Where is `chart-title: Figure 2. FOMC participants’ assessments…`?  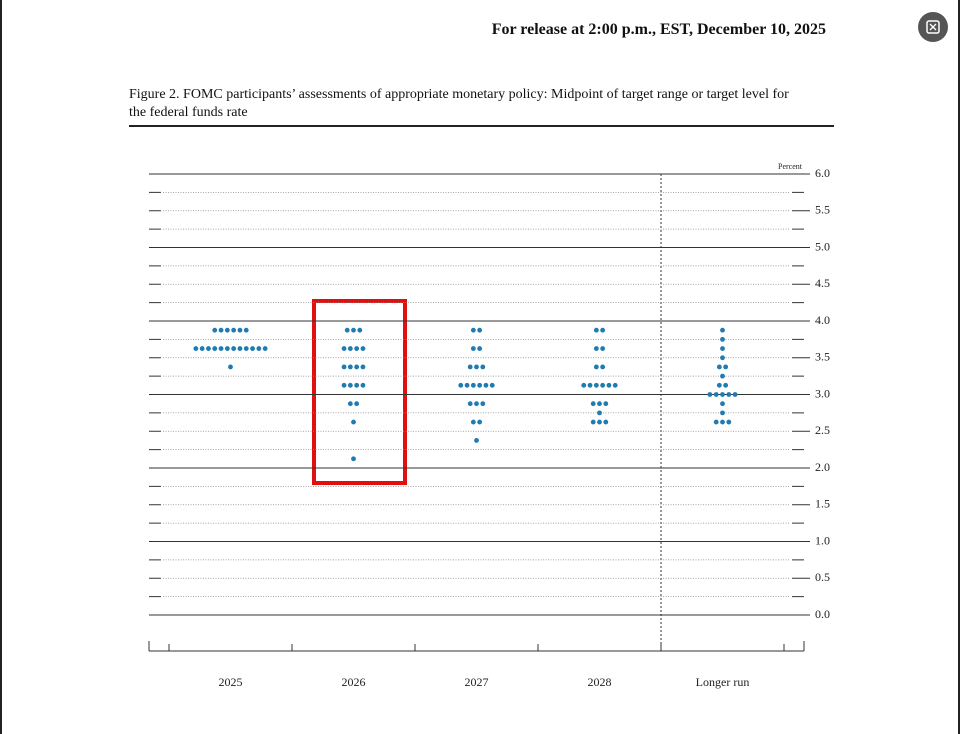 chart-title: Figure 2. FOMC participants’ assessments… is located at coordinates (459, 103).